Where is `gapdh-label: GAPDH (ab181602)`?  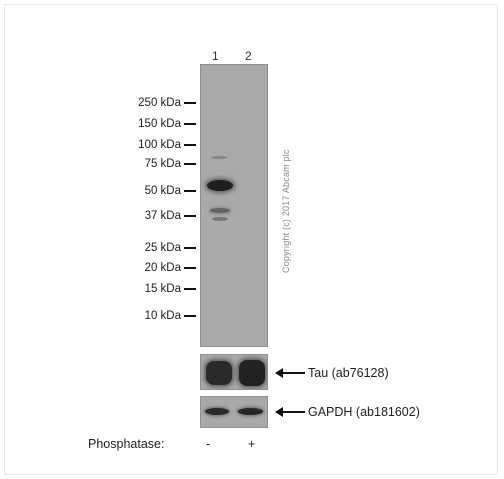 gapdh-label: GAPDH (ab181602) is located at coordinates (364, 412).